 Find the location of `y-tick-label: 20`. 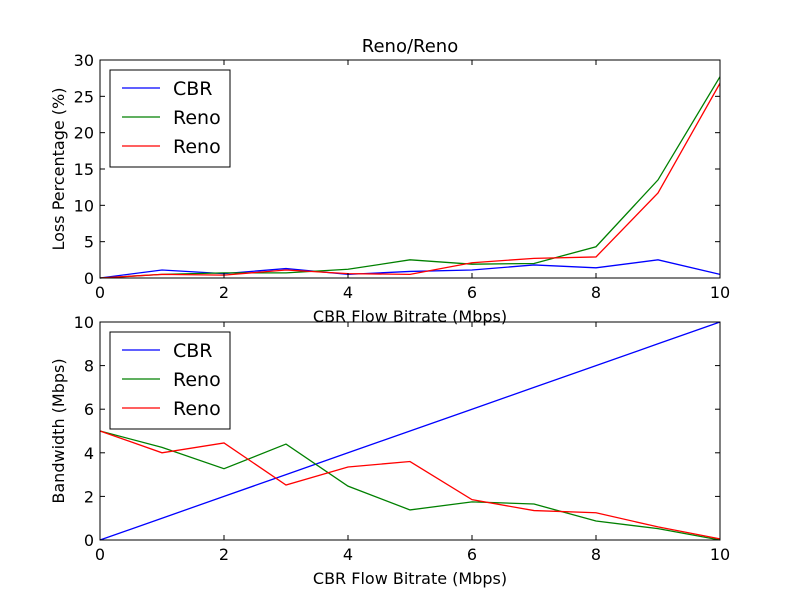

y-tick-label: 20 is located at coordinates (84, 133).